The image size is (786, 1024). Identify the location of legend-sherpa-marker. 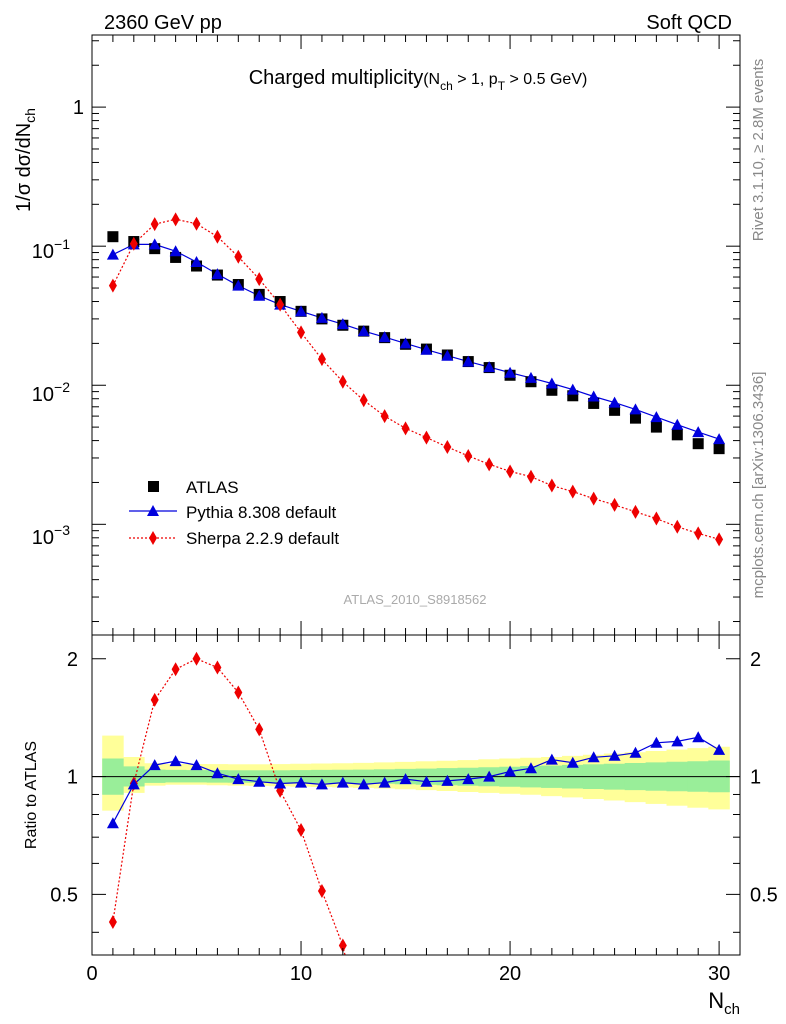
(153, 538).